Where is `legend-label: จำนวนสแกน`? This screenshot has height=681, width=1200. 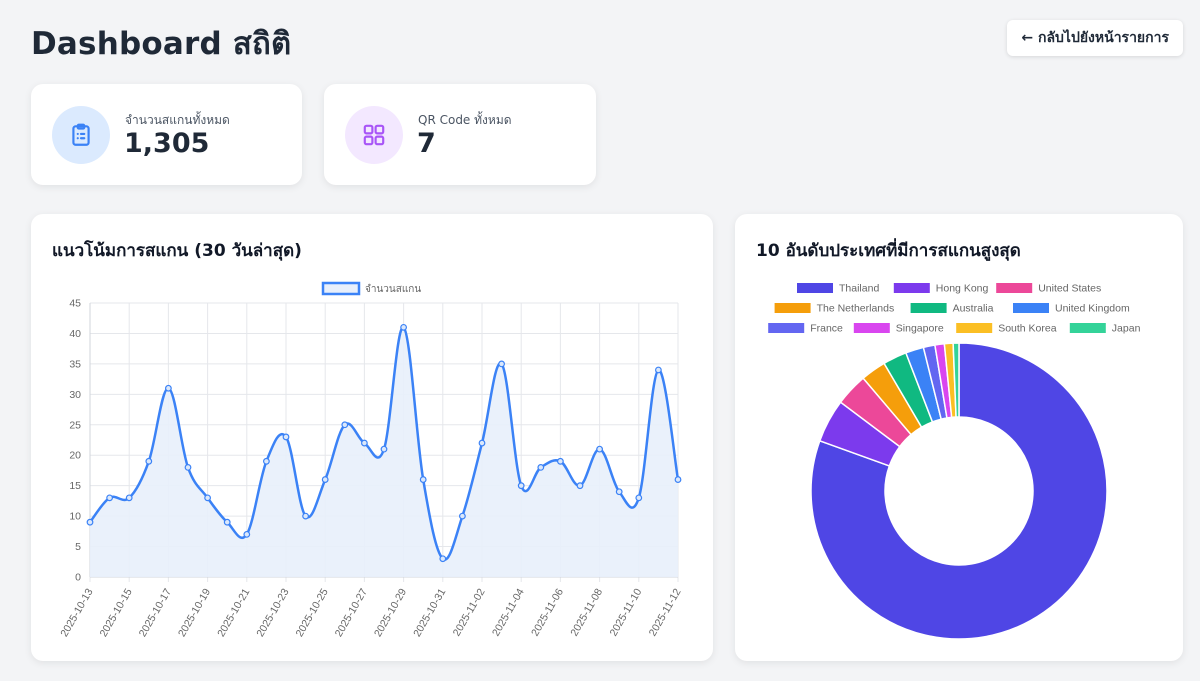 legend-label: จำนวนสแกน is located at coordinates (393, 289).